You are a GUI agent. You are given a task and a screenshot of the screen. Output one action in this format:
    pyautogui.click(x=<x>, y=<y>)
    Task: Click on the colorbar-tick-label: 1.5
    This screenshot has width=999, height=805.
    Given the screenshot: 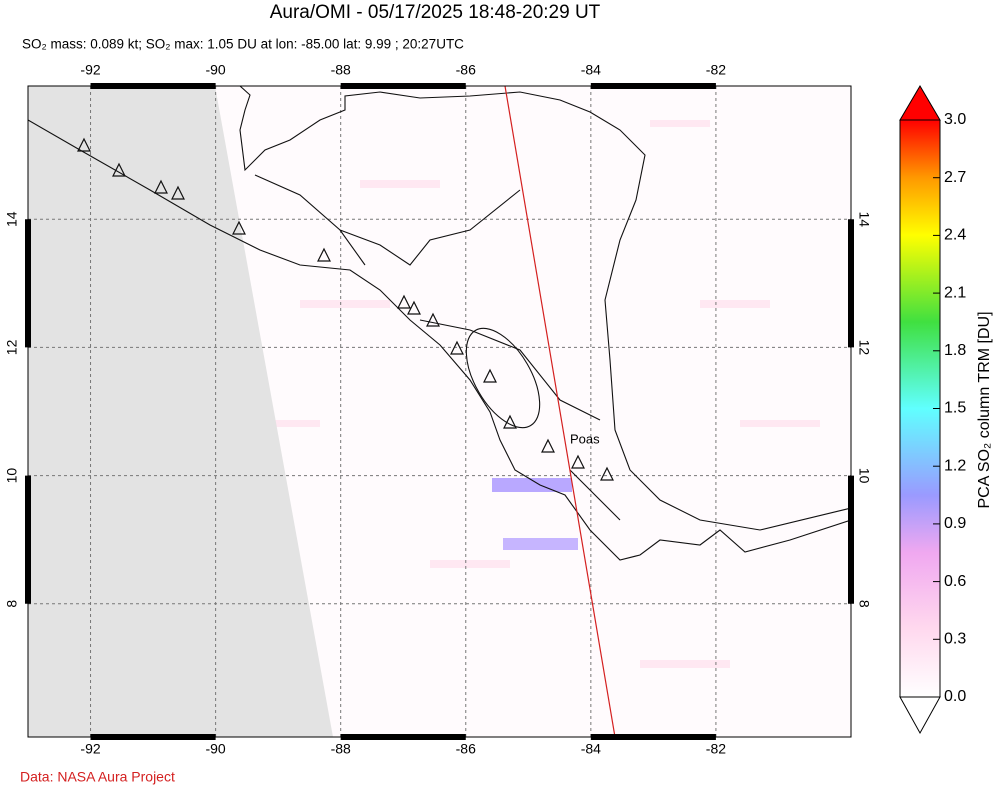 What is the action you would take?
    pyautogui.click(x=955, y=408)
    